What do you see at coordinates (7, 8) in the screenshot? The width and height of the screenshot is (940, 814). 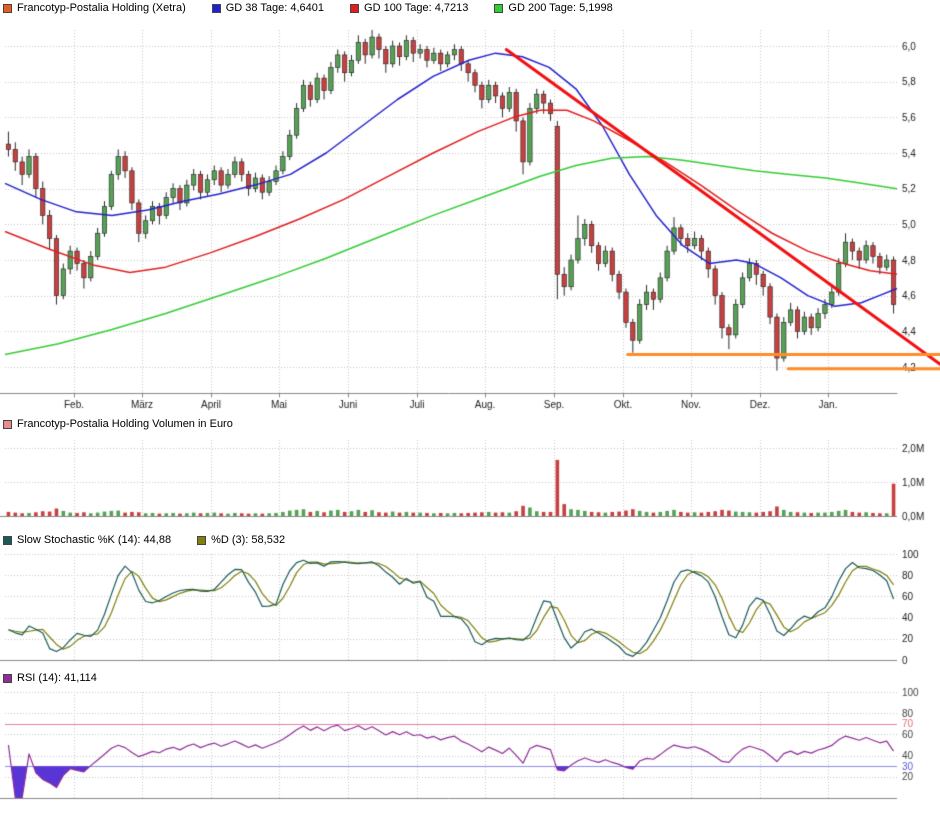 I see `price-series-marker-icon` at bounding box center [7, 8].